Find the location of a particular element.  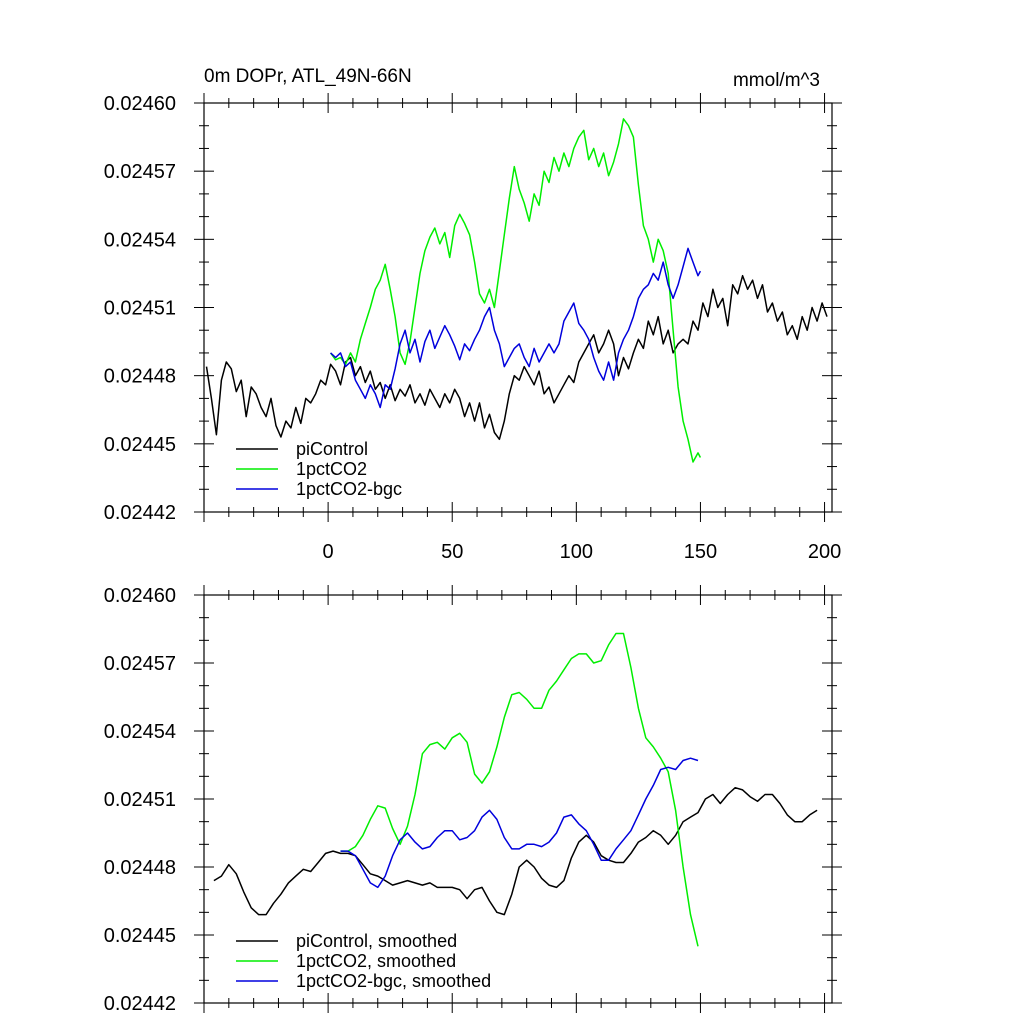

legend-label: piControl, smoothed is located at coordinates (376, 941).